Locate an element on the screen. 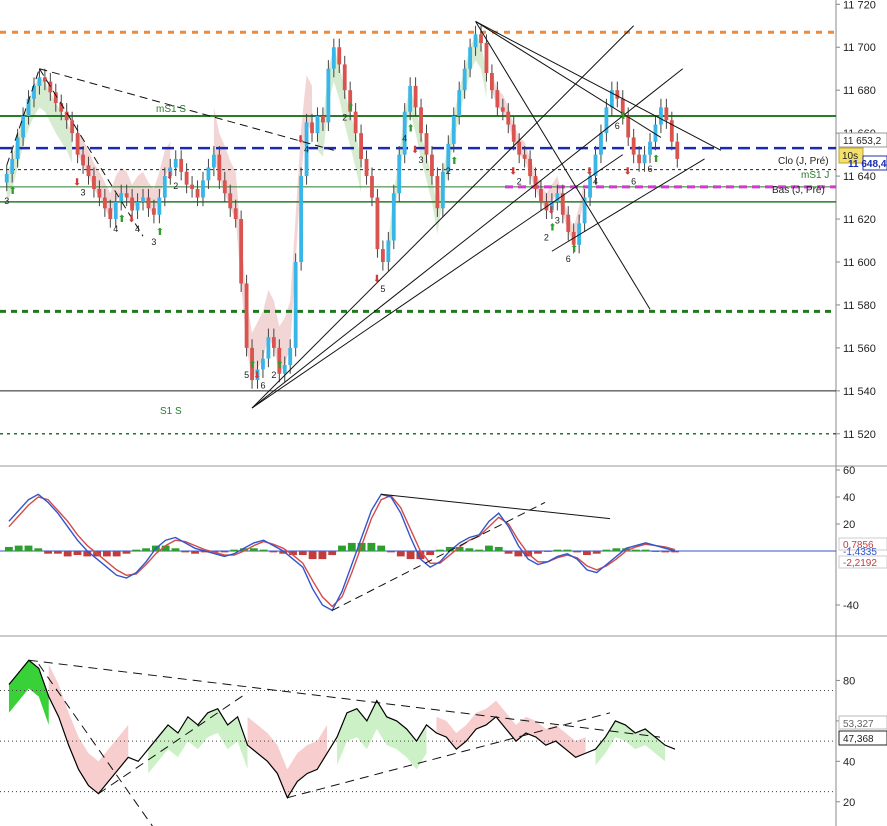  rsi-green-cloud is located at coordinates (382, 735).